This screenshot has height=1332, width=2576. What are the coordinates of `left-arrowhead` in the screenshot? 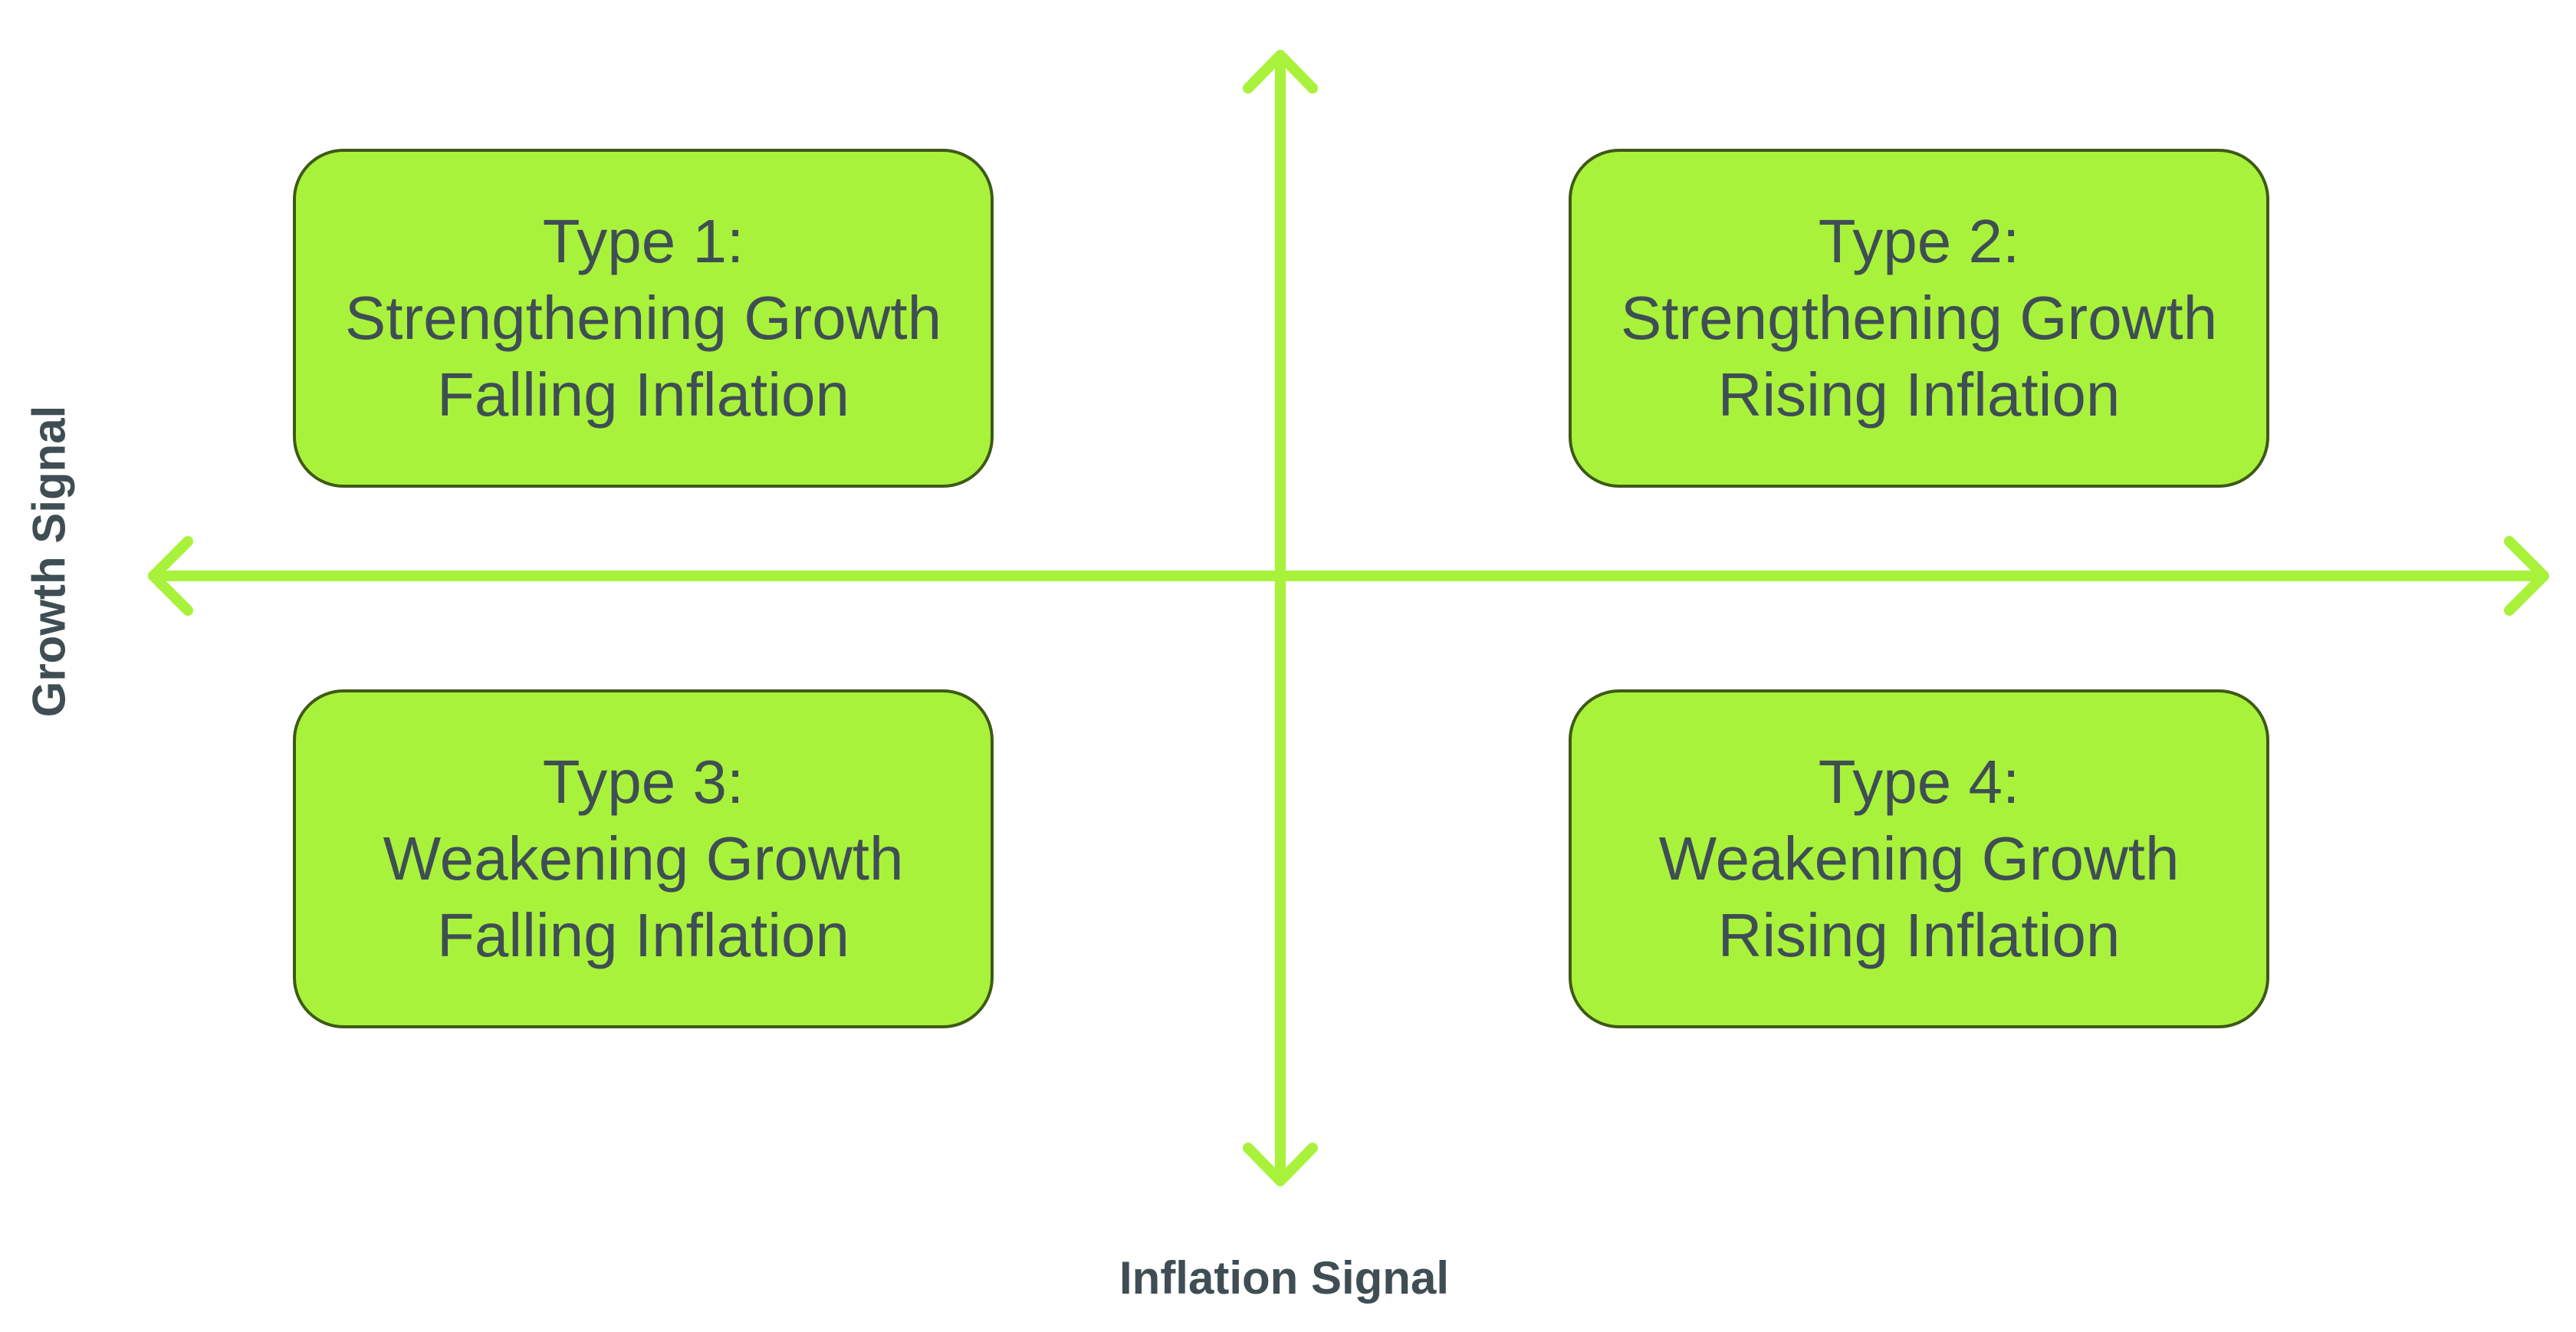 It's located at (171, 576).